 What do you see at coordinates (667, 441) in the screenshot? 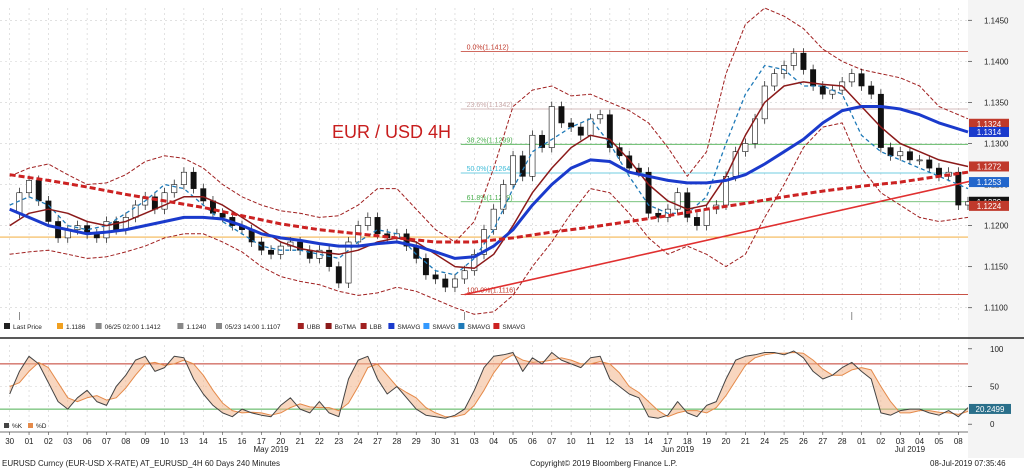
I see `x-tick-label: 17` at bounding box center [667, 441].